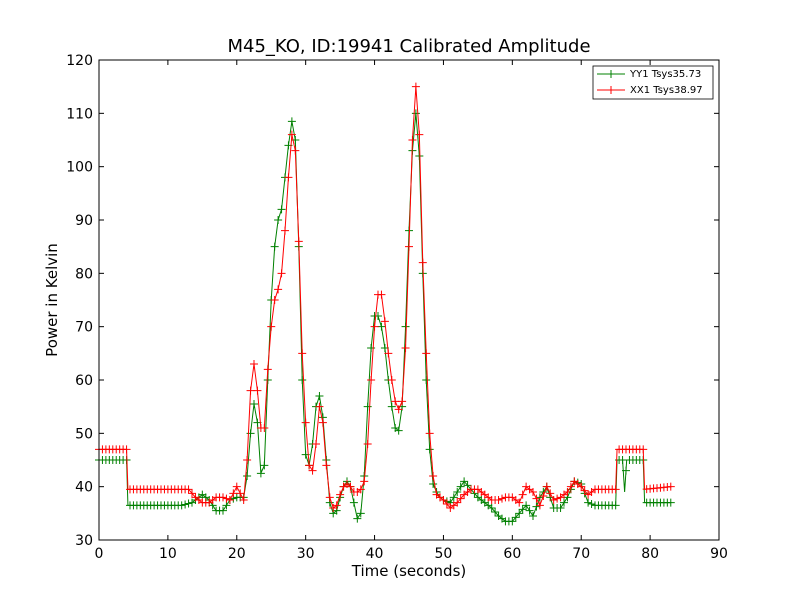 The width and height of the screenshot is (800, 600). What do you see at coordinates (79, 61) in the screenshot?
I see `y-tick-label-9: 120` at bounding box center [79, 61].